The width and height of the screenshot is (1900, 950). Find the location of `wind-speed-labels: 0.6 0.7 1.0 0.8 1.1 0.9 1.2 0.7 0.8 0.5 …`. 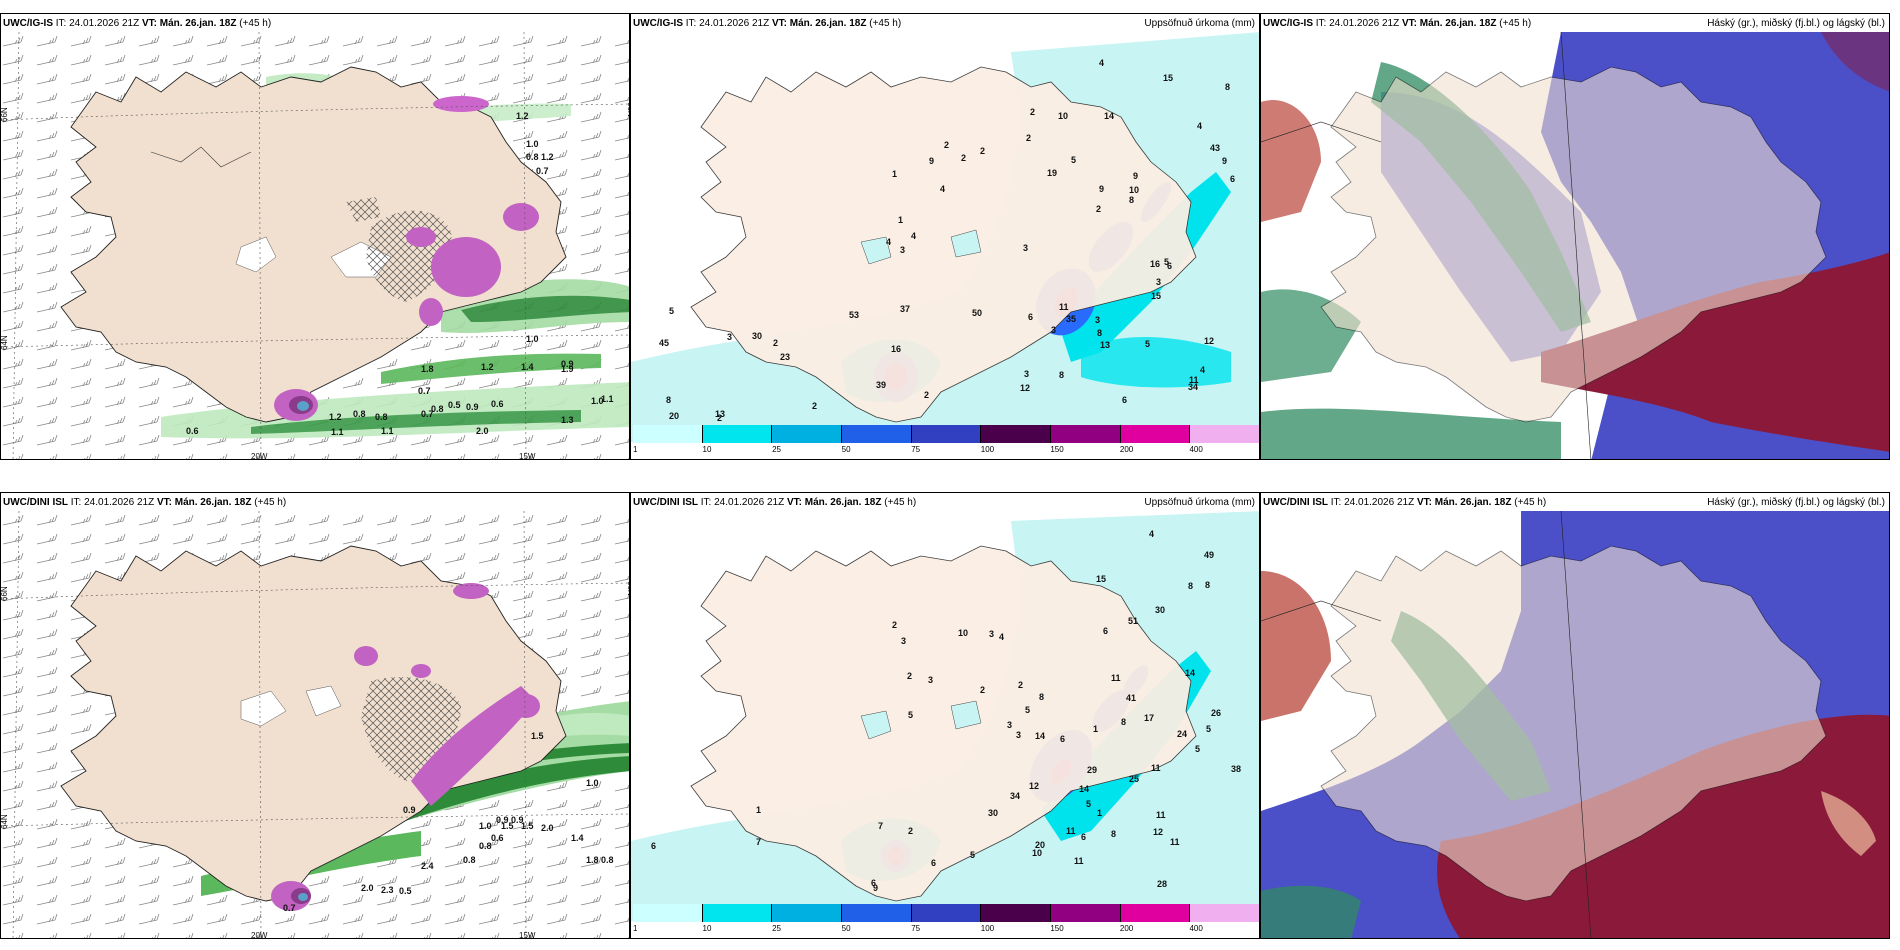

wind-speed-labels: 0.6 0.7 1.0 0.8 1.1 0.9 1.2 0.7 0.8 0.5 … is located at coordinates (400, 274).